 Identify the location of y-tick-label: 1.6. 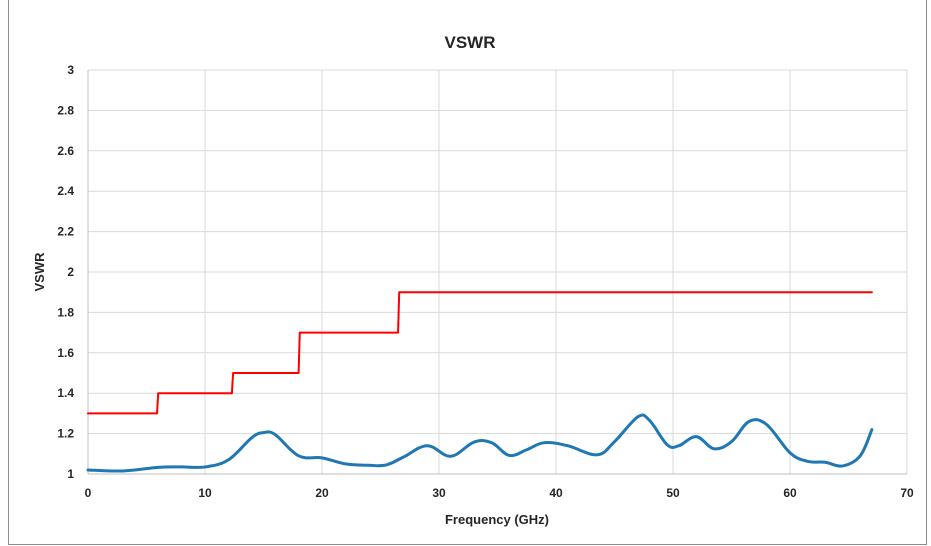
(65, 353).